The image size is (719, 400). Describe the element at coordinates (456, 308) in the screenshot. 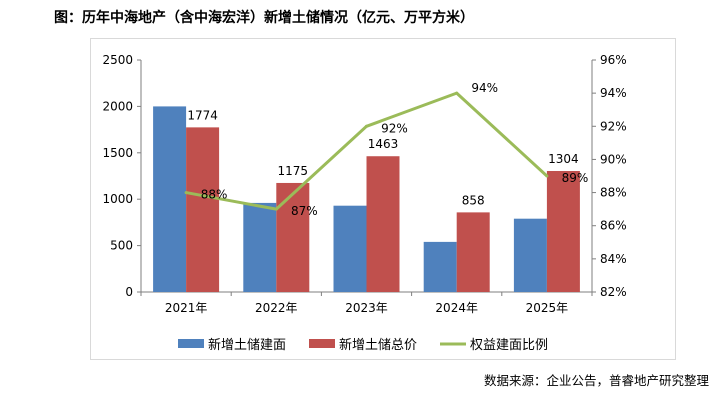

I see `x-tick-label: 2024年` at that location.